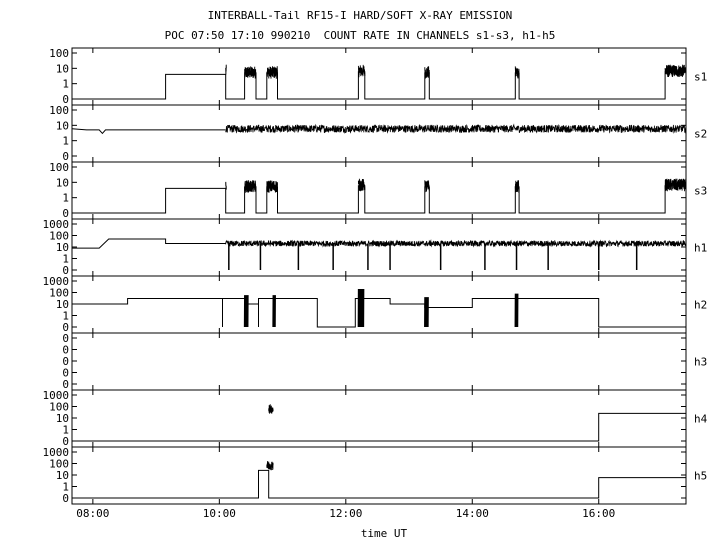 The width and height of the screenshot is (720, 550). I want to click on panel-frame-s1, so click(379, 76).